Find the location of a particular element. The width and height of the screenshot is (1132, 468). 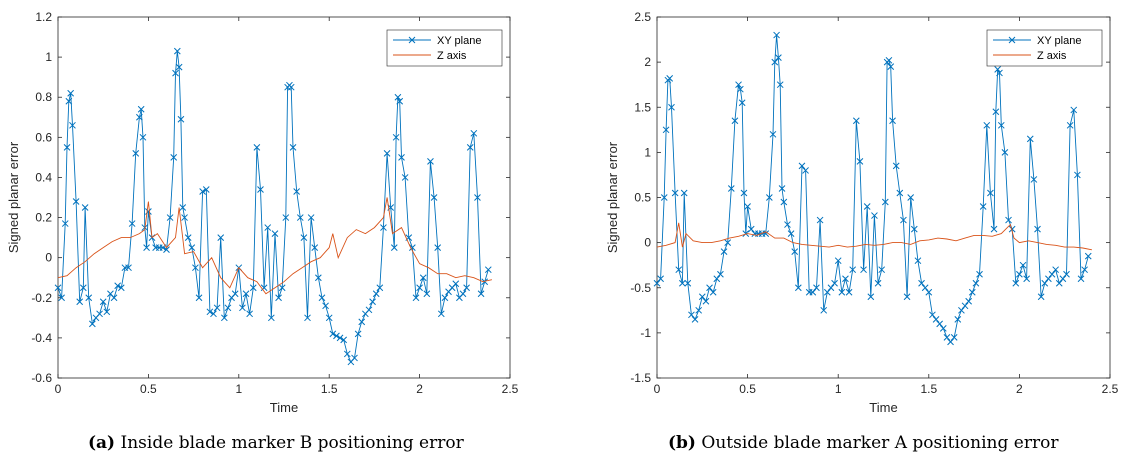

x-tick-label-b: 2.5 is located at coordinates (1110, 389).